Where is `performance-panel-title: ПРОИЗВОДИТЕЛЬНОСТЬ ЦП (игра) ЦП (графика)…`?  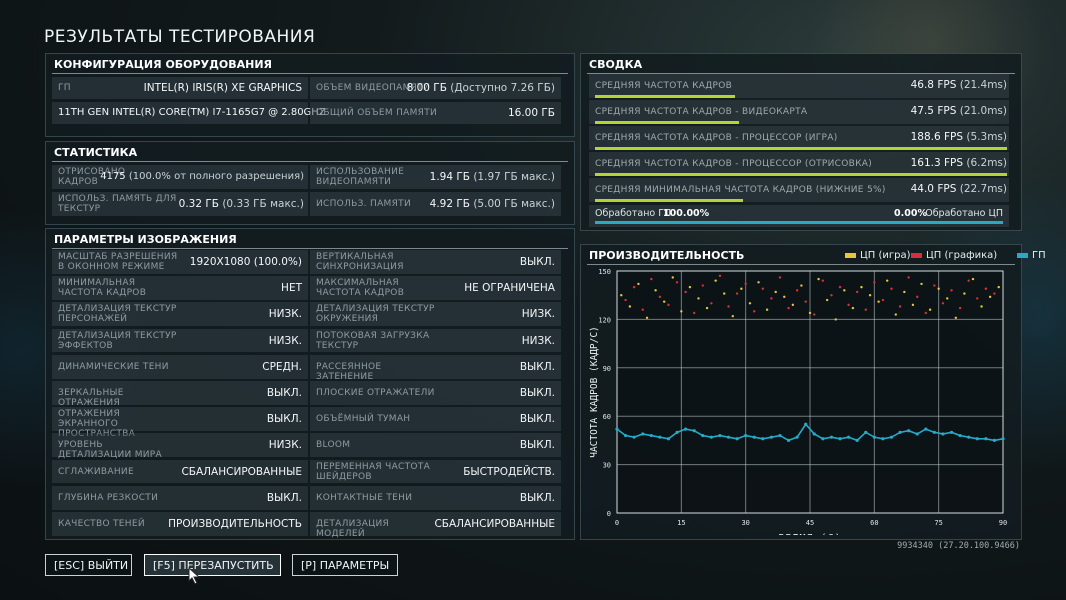 performance-panel-title: ПРОИЗВОДИТЕЛЬНОСТЬ ЦП (игра) ЦП (графика)… is located at coordinates (816, 256).